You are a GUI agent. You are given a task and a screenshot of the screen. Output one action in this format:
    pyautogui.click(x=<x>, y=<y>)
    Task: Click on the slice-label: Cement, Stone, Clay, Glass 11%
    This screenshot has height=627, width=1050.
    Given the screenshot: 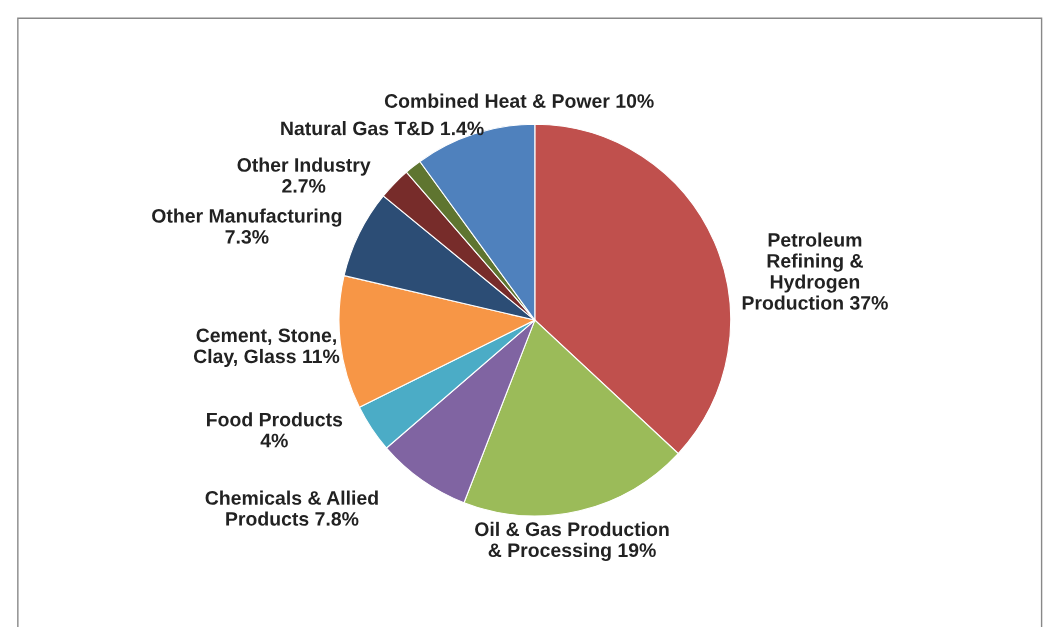 What is the action you would take?
    pyautogui.click(x=266, y=348)
    